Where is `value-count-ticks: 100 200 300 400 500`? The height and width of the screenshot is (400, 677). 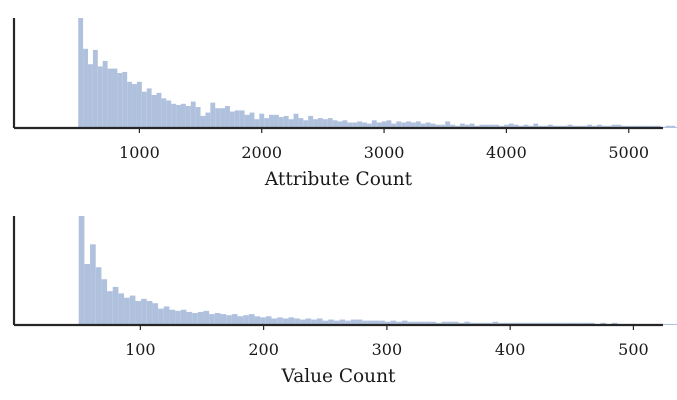
value-count-ticks: 100 200 300 400 500 is located at coordinates (387, 342).